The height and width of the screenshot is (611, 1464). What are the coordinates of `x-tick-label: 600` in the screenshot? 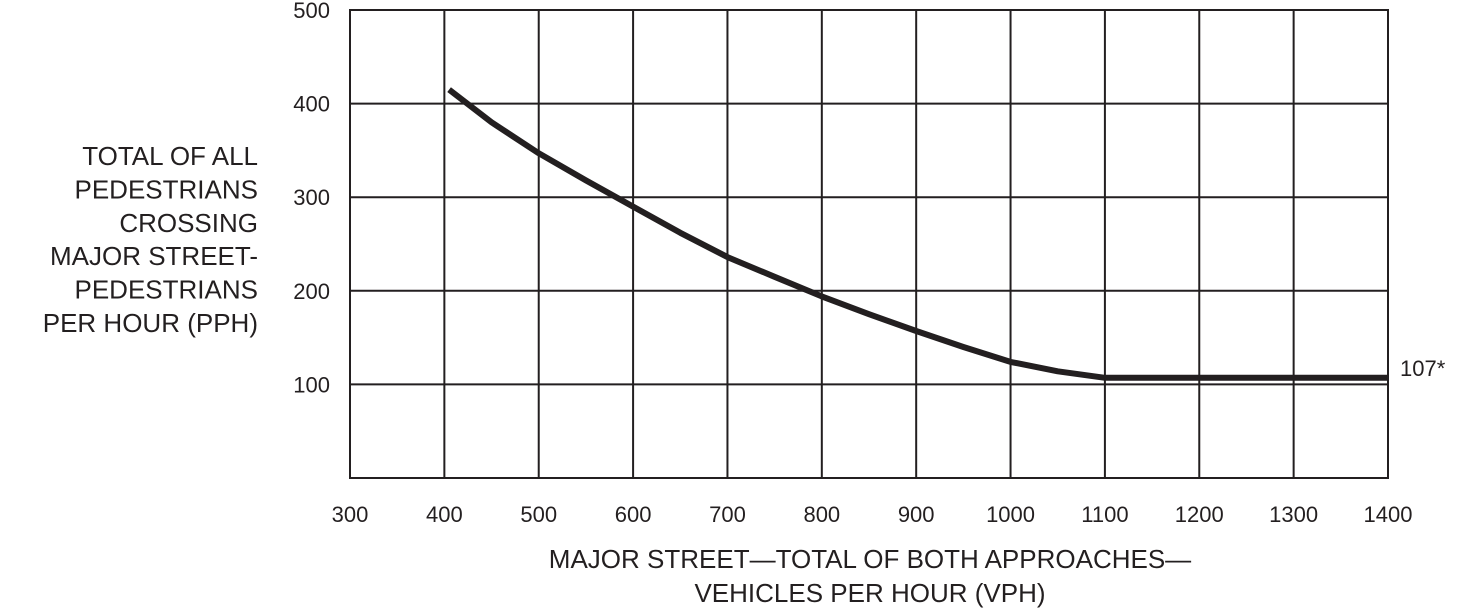 It's located at (633, 514).